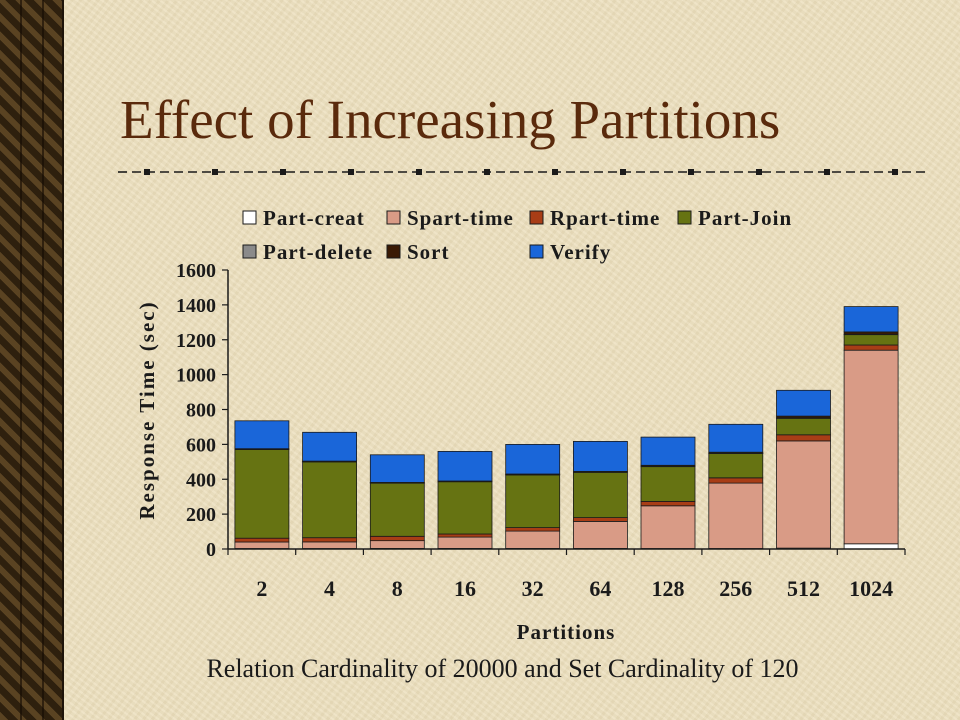 This screenshot has height=720, width=960. What do you see at coordinates (524, 172) in the screenshot?
I see `title-divider` at bounding box center [524, 172].